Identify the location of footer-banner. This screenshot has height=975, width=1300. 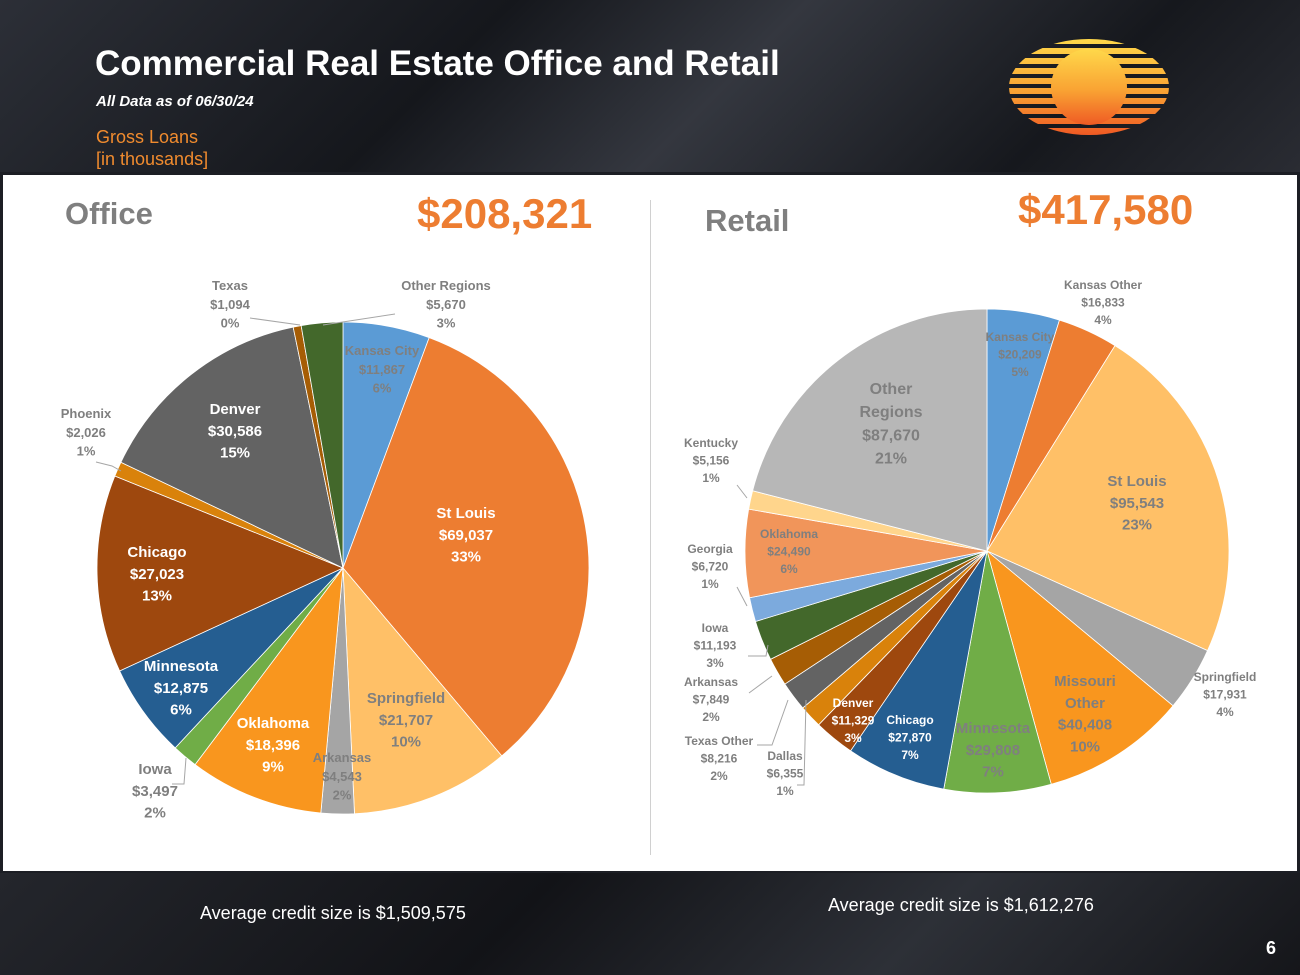
(650, 924).